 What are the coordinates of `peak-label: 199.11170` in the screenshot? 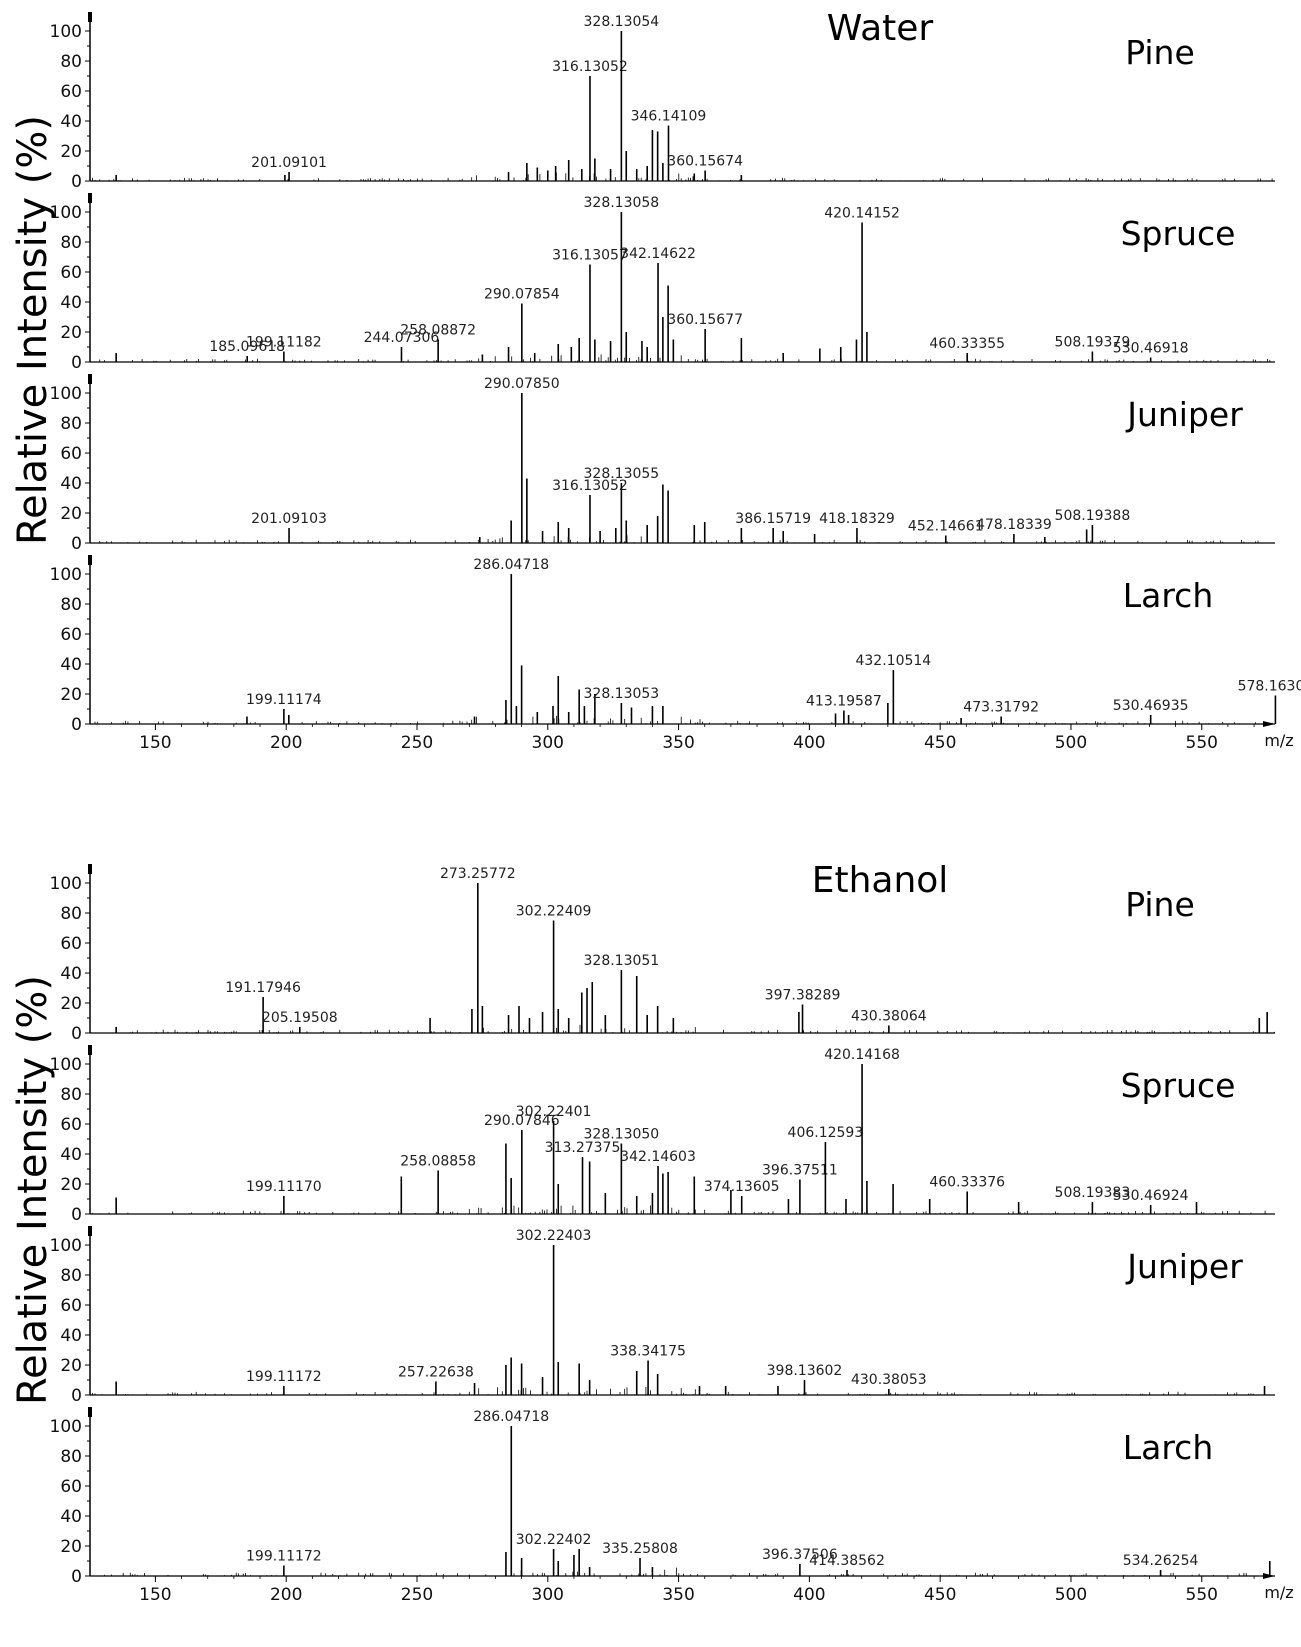 It's located at (284, 1187).